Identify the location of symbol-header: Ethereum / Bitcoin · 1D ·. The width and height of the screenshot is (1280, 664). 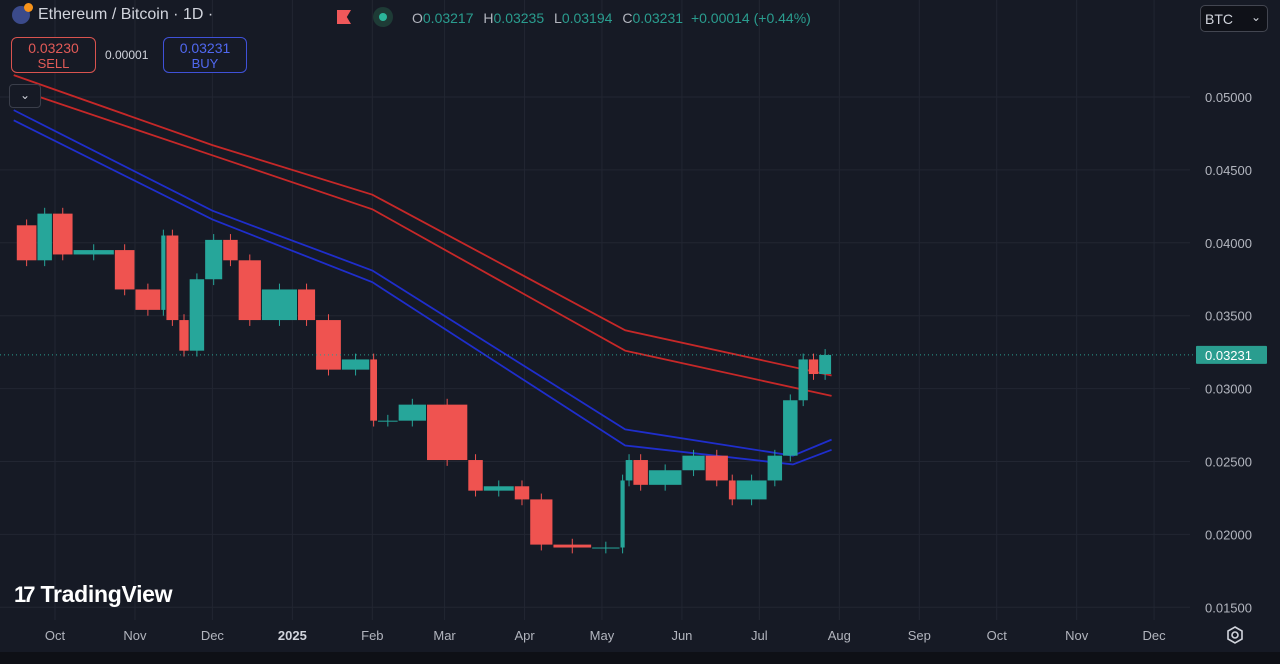
(113, 13).